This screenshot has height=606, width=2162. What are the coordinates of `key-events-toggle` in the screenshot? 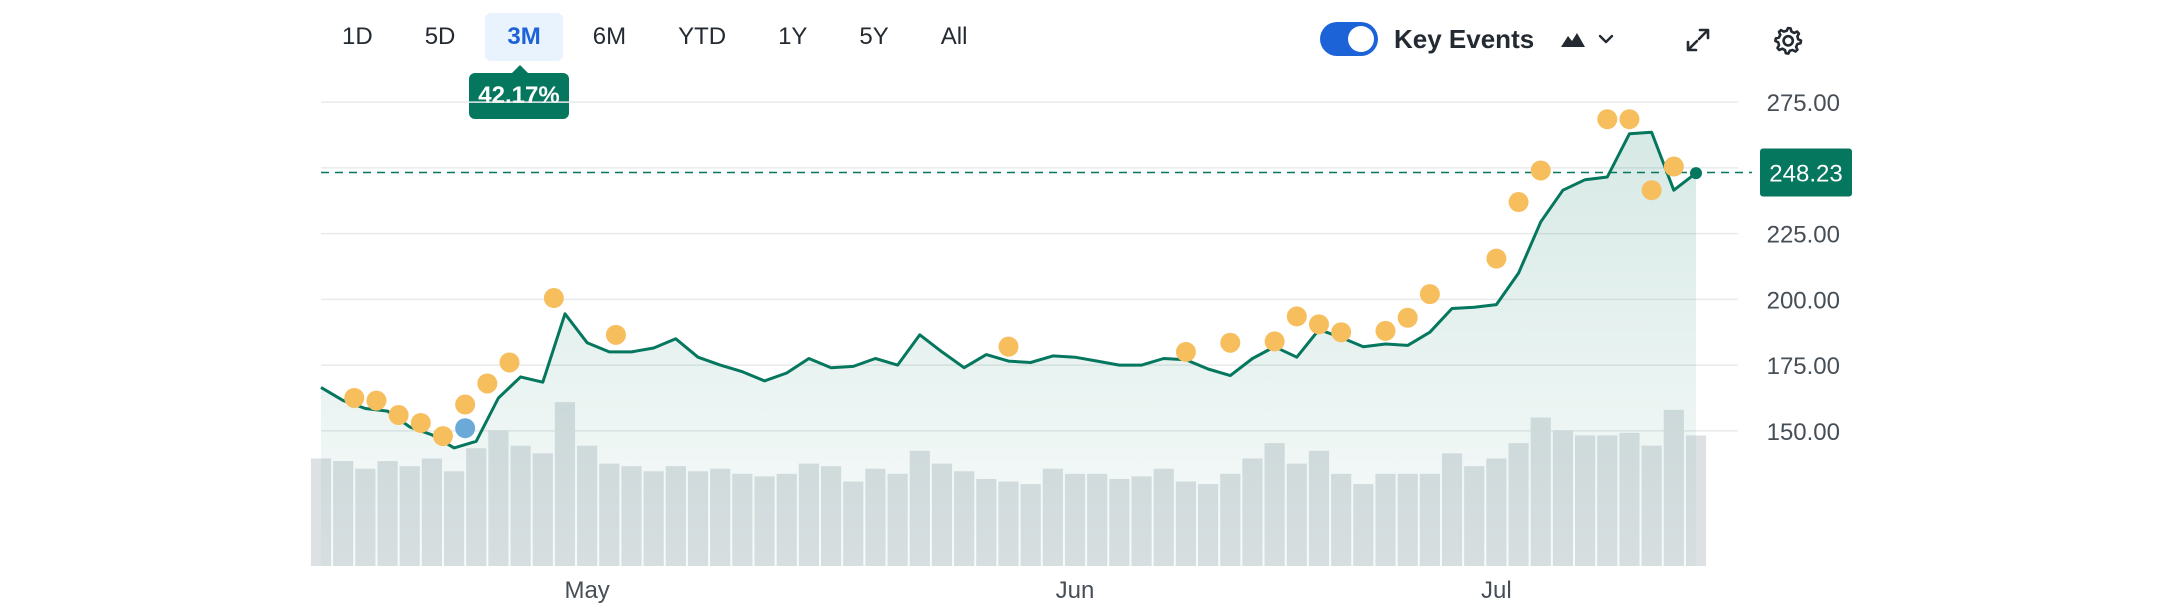 It's located at (1349, 39).